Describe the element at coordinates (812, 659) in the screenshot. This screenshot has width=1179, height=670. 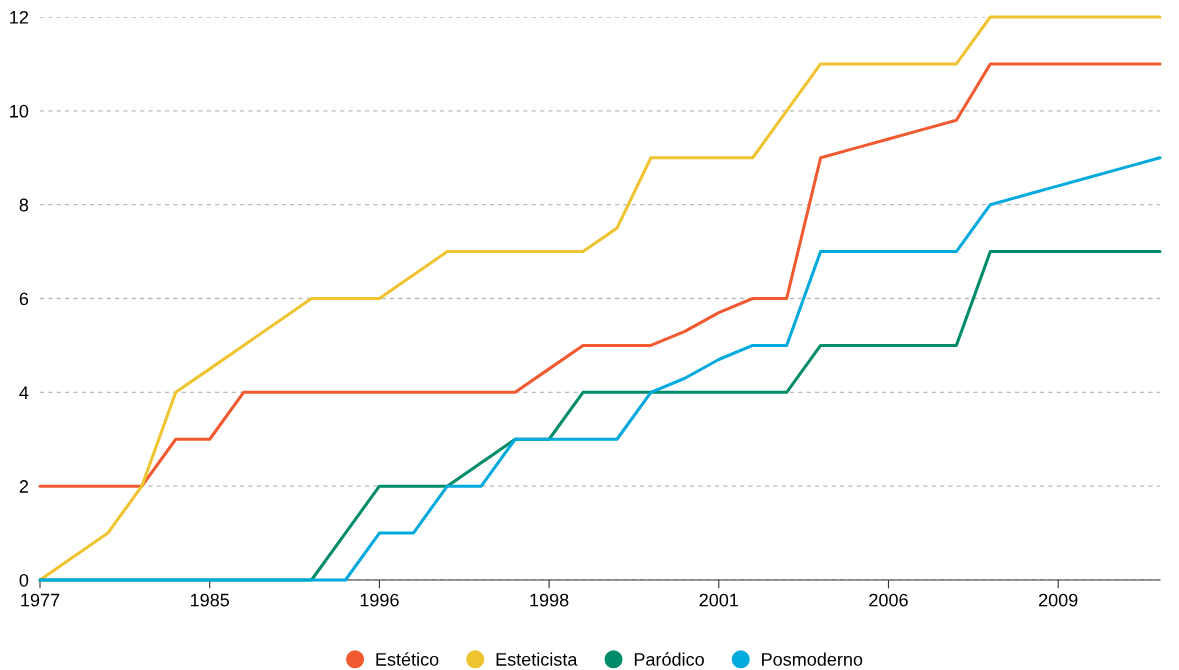
I see `legend-label: Posmoderno` at that location.